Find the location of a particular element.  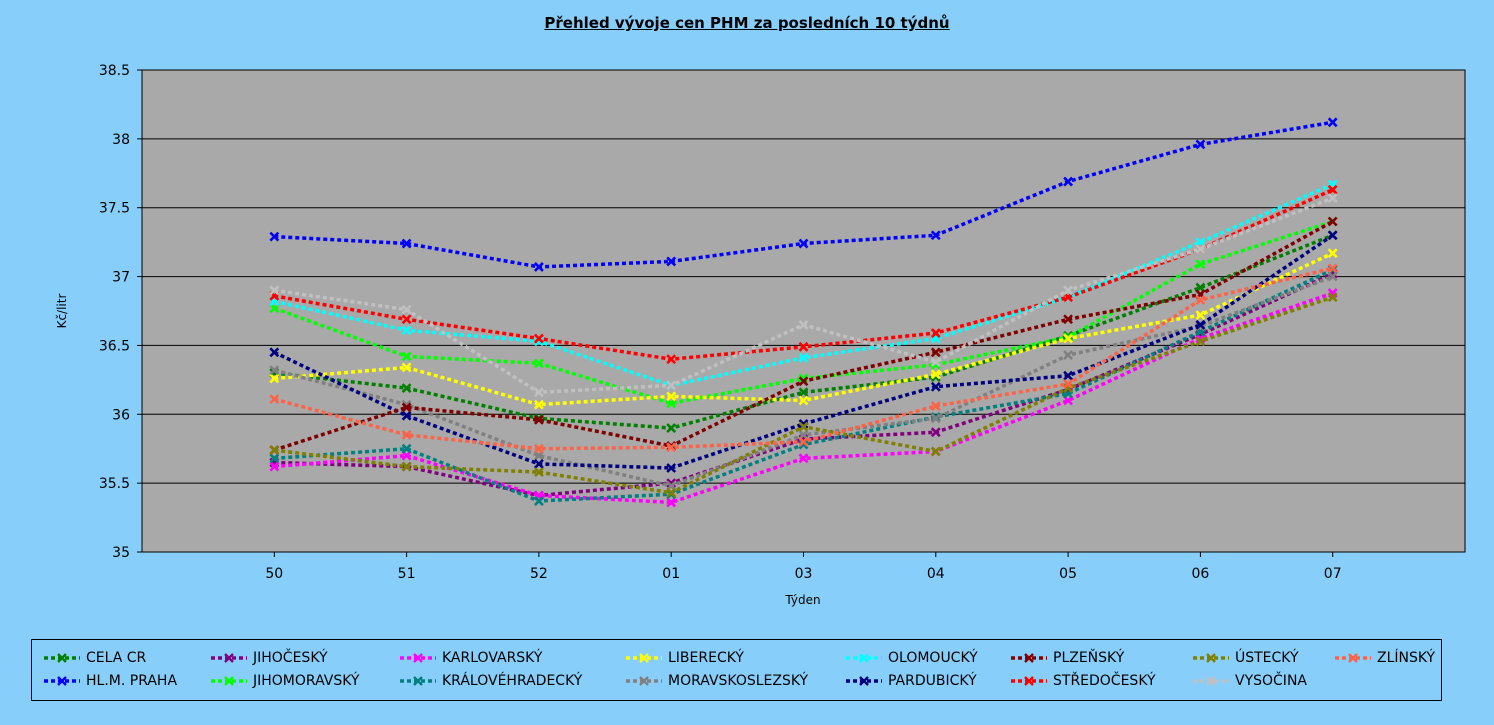

x-tick-label: 04 is located at coordinates (936, 574).